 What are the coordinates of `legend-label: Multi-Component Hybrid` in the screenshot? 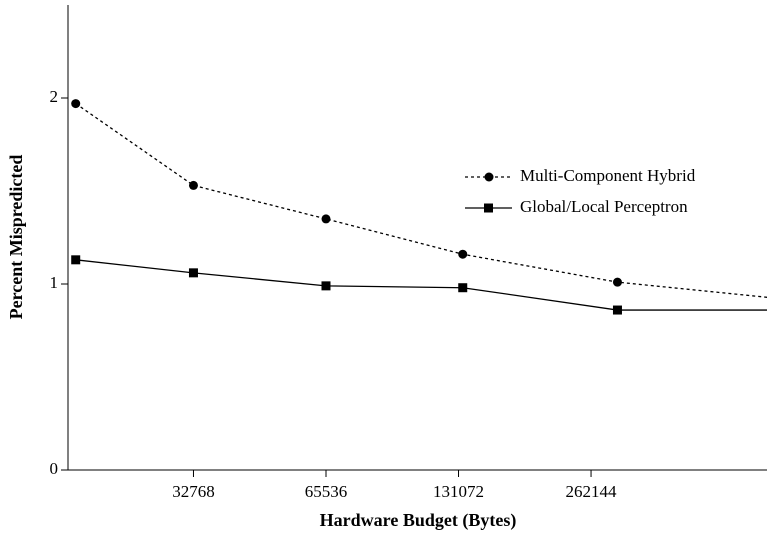 It's located at (608, 175).